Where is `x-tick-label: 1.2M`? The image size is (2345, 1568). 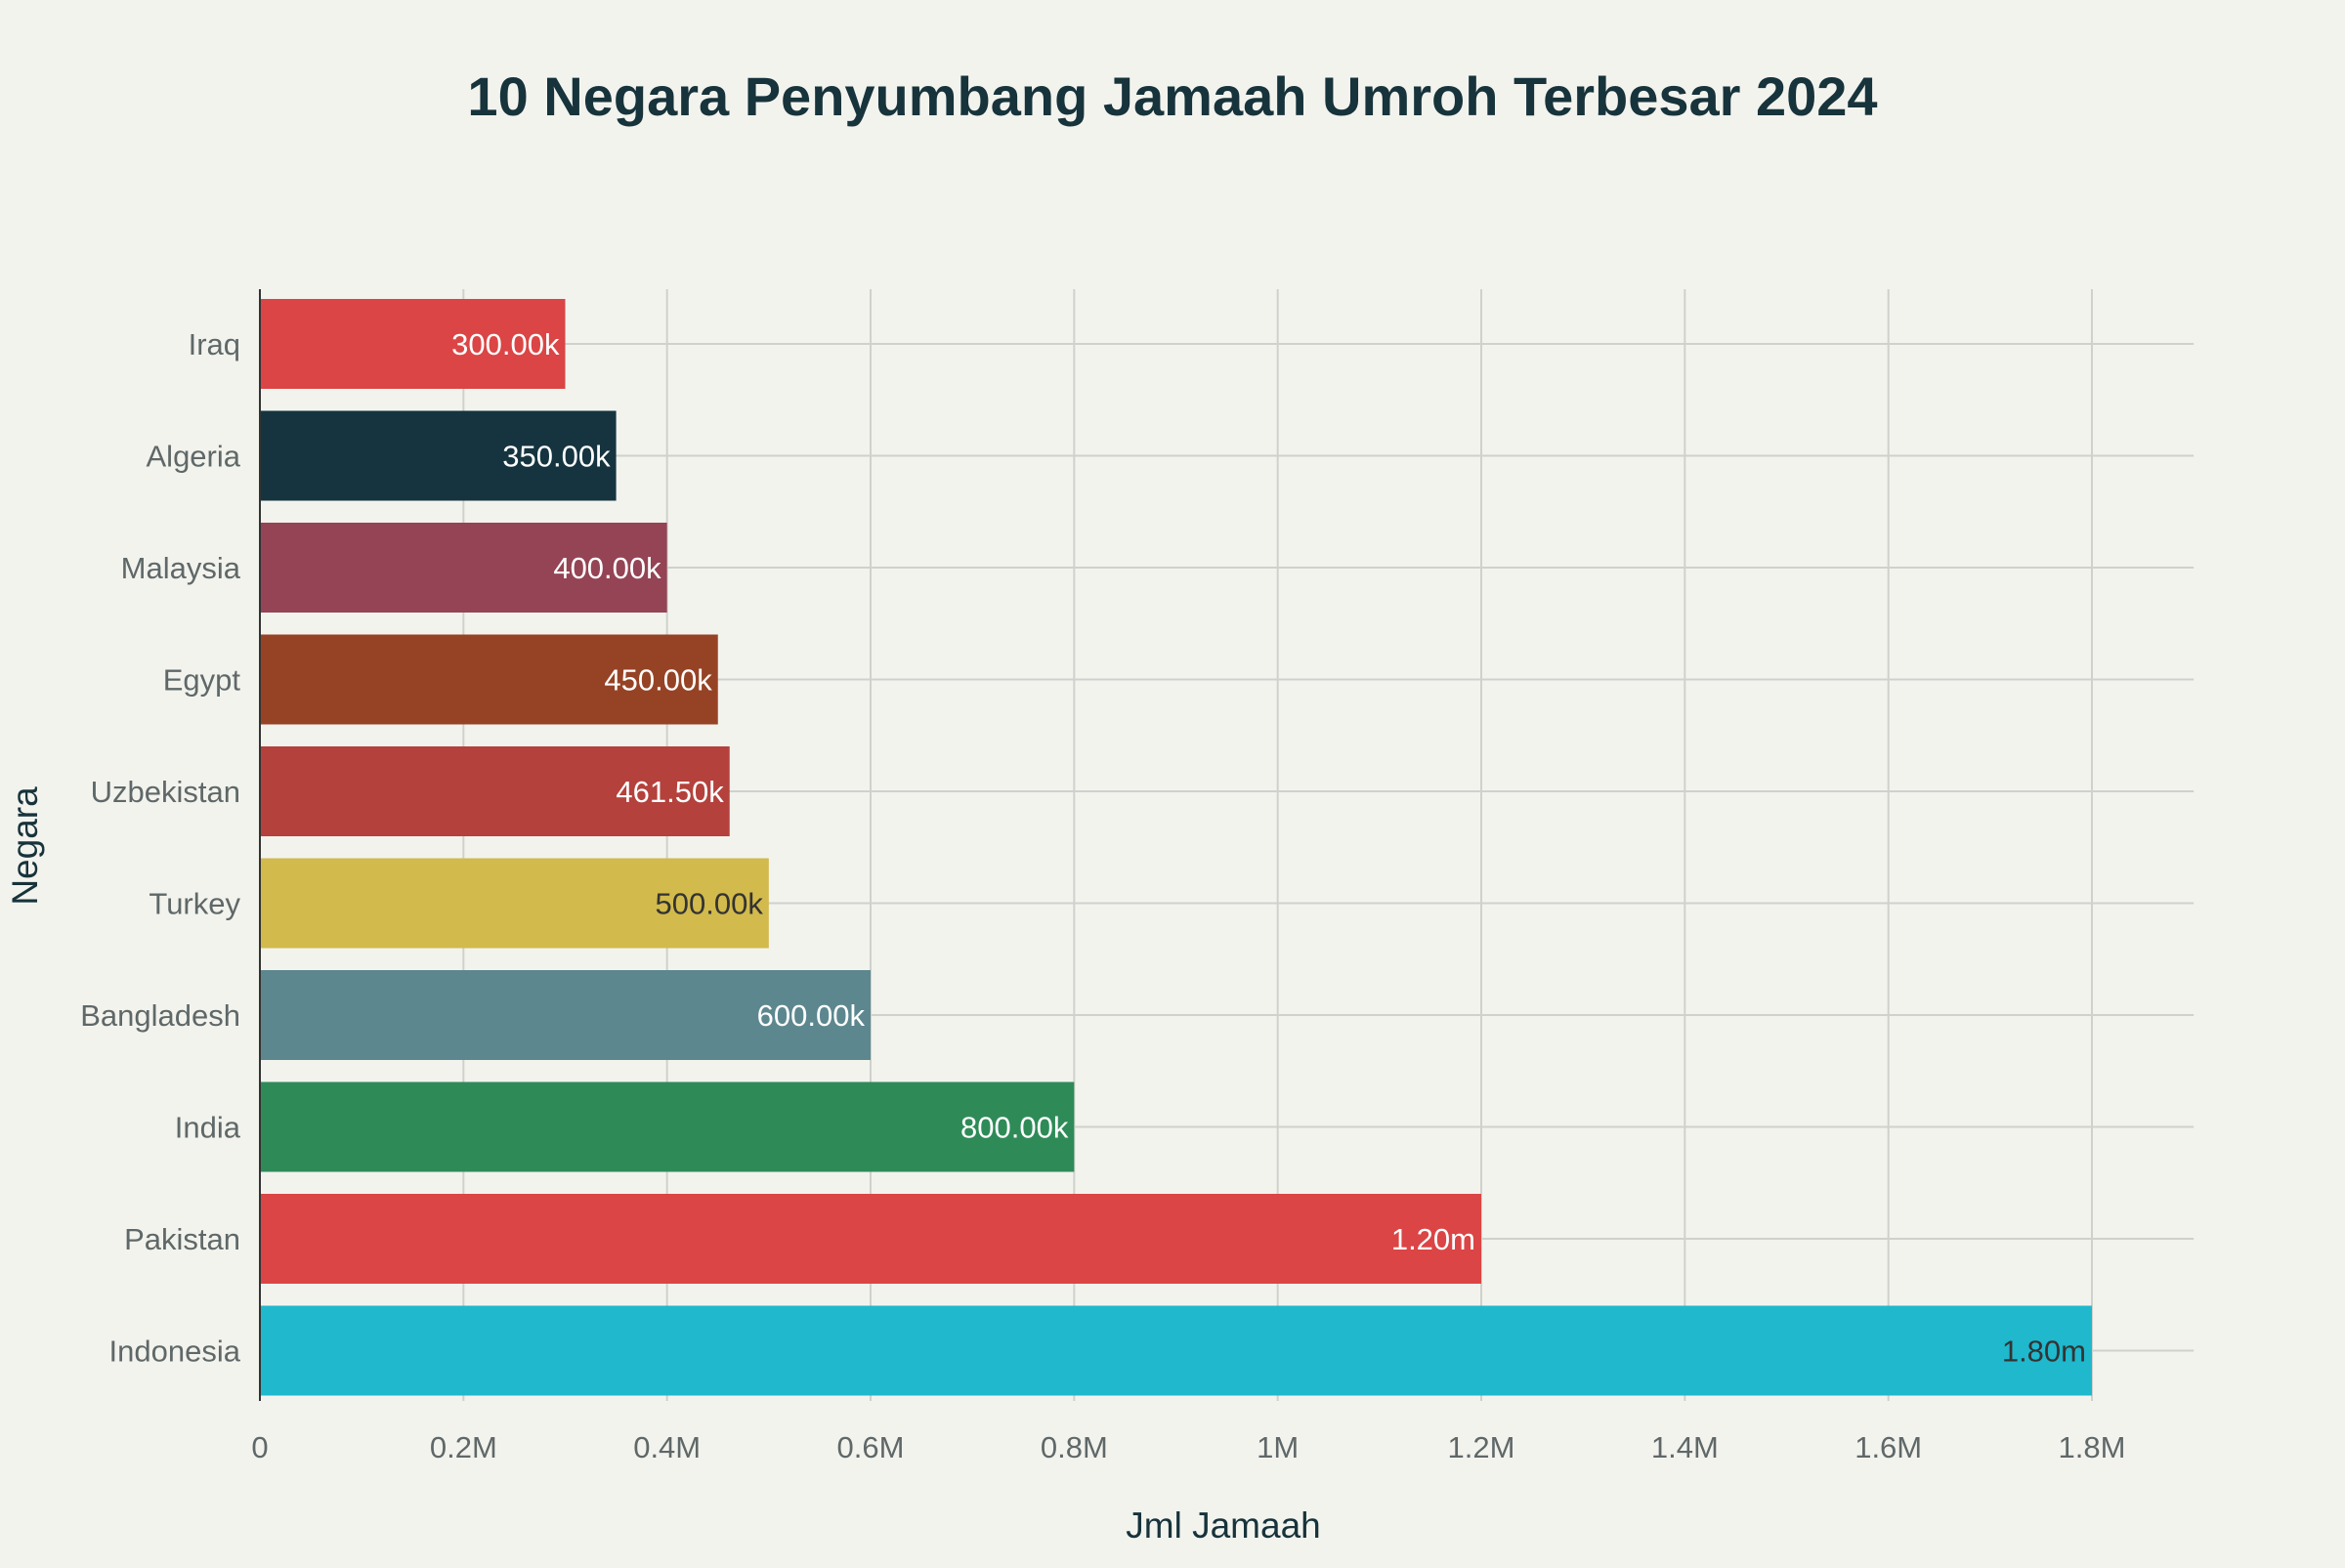
x-tick-label: 1.2M is located at coordinates (1481, 1447).